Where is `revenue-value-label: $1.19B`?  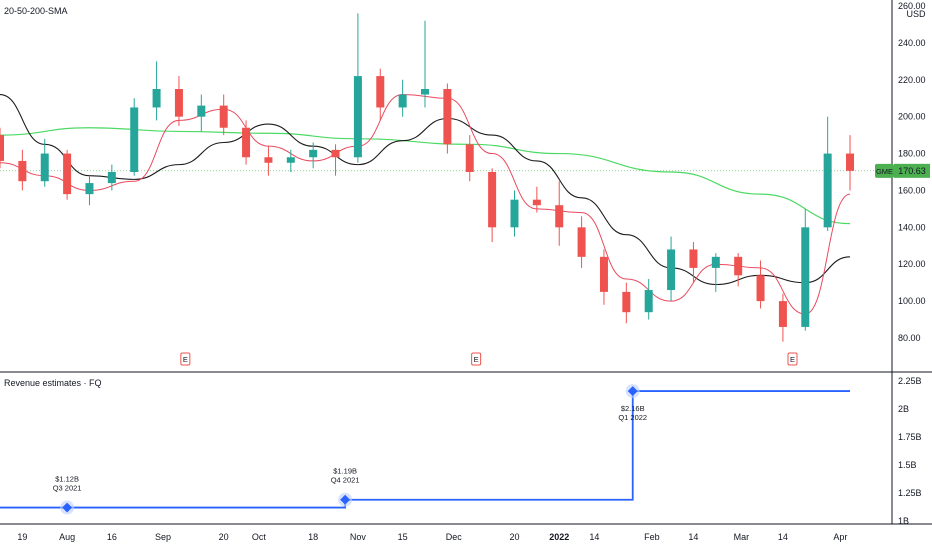
revenue-value-label: $1.19B is located at coordinates (345, 471).